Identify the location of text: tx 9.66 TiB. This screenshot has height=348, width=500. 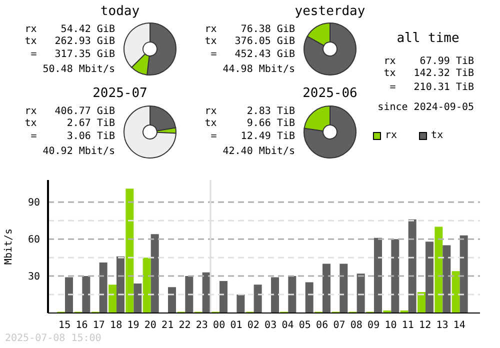
(249, 124).